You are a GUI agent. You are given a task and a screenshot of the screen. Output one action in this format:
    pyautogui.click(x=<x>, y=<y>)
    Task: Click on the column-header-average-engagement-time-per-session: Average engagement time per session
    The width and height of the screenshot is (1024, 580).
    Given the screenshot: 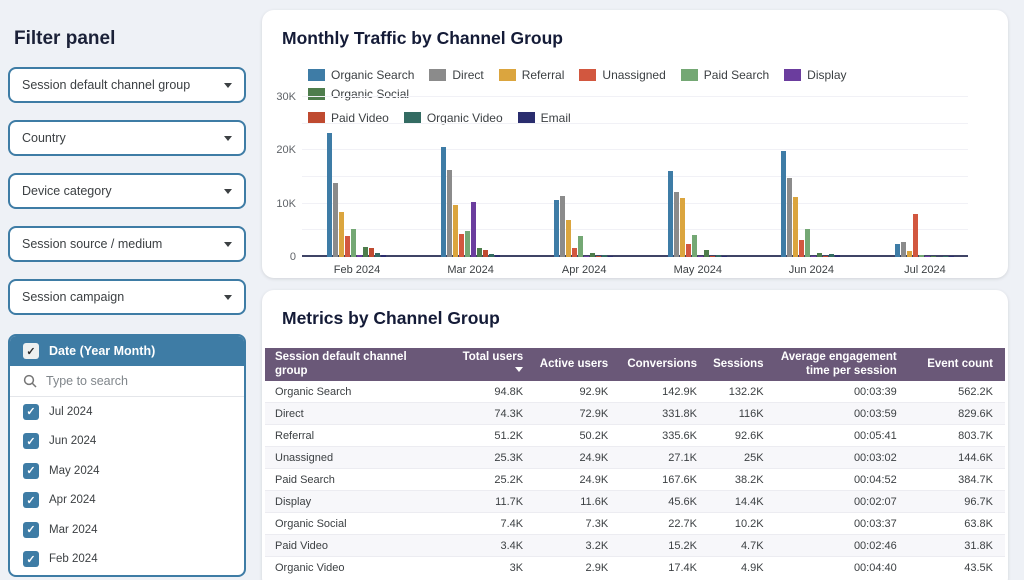 What is the action you would take?
    pyautogui.click(x=842, y=364)
    